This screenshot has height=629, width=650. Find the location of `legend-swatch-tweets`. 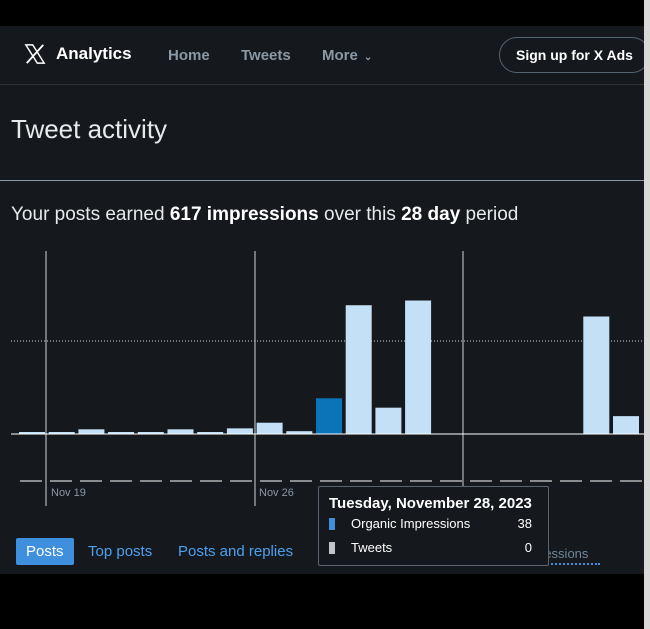

legend-swatch-tweets is located at coordinates (332, 548).